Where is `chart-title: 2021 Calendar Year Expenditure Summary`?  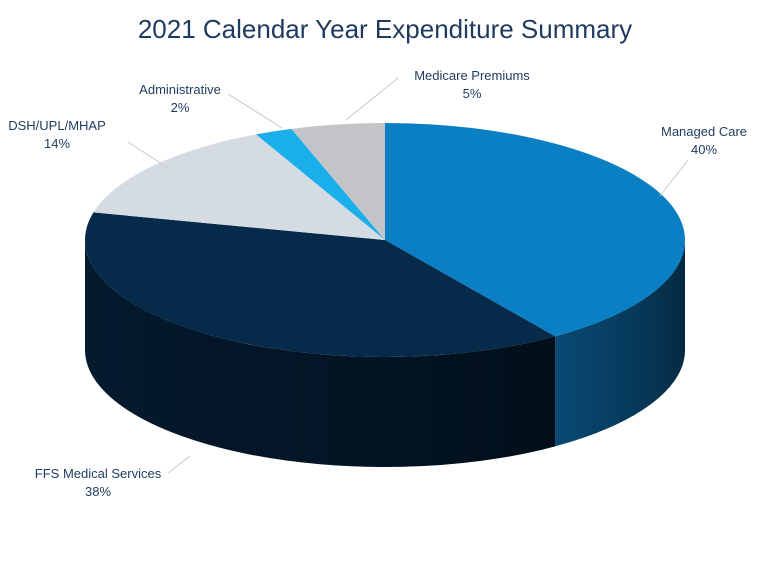
chart-title: 2021 Calendar Year Expenditure Summary is located at coordinates (385, 29).